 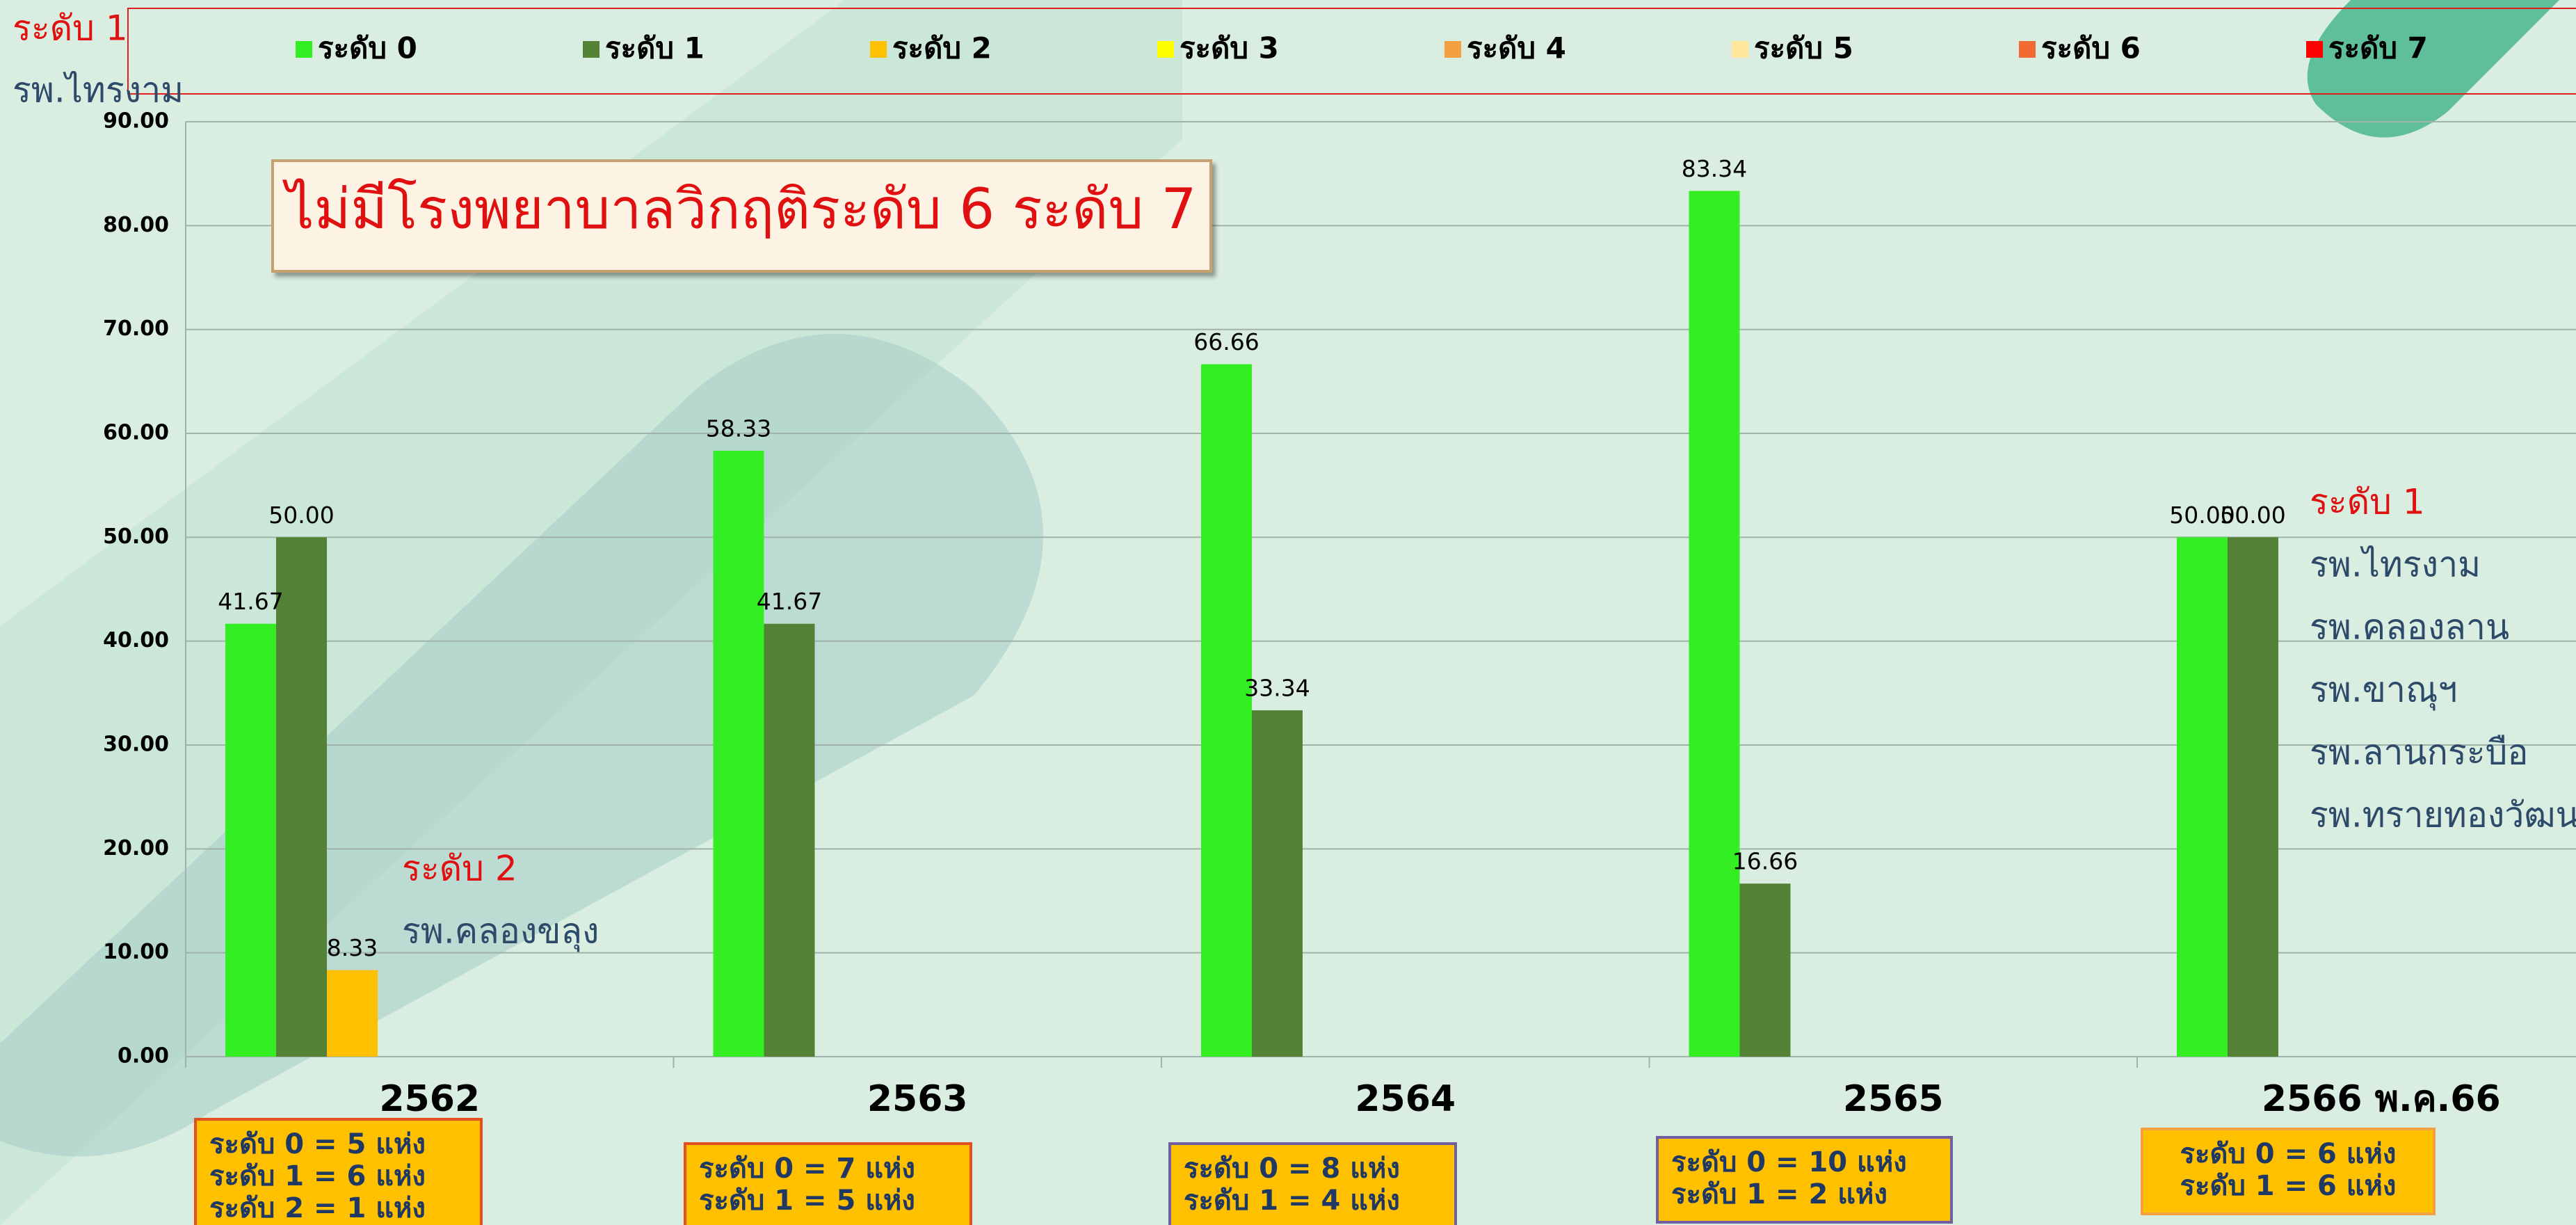 What do you see at coordinates (500, 931) in the screenshot?
I see `level2-note: รพ.คลองขลุง` at bounding box center [500, 931].